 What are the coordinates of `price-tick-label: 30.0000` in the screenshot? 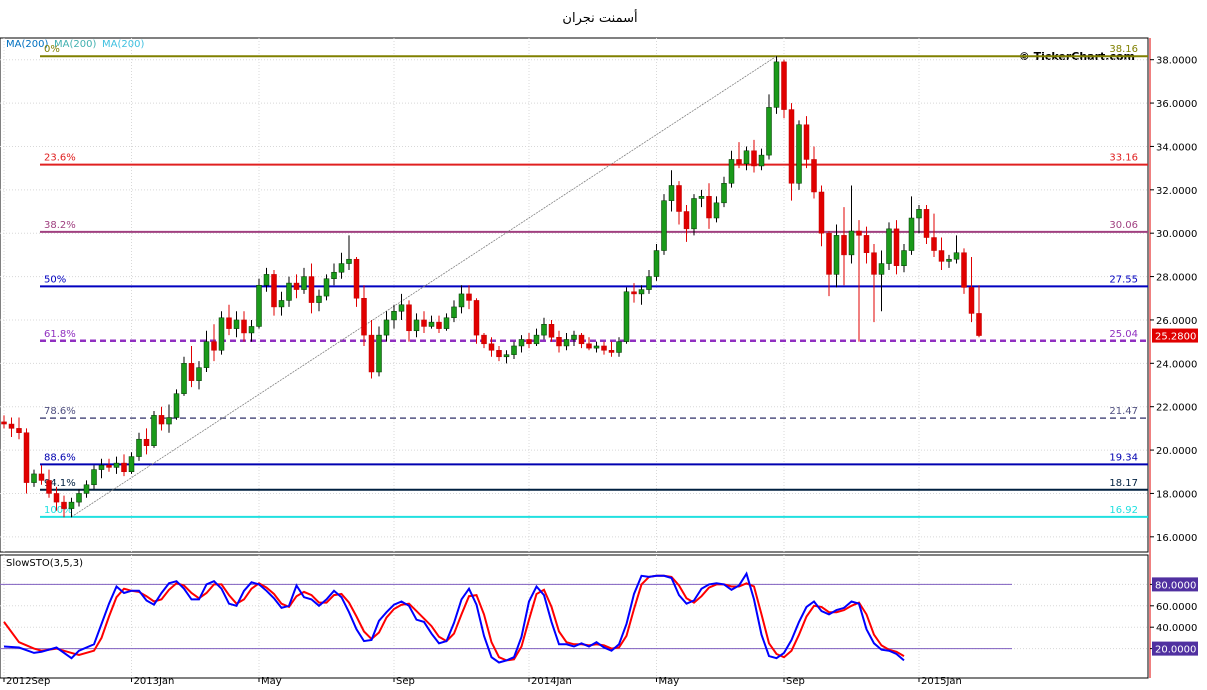 It's located at (1176, 234).